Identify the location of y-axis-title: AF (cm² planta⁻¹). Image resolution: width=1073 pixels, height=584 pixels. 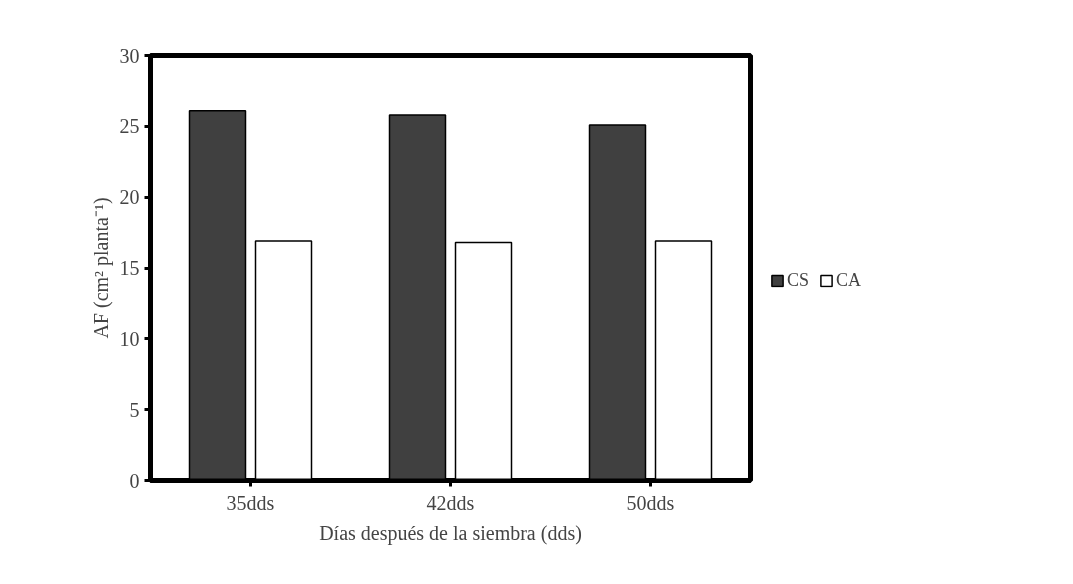
(101, 268).